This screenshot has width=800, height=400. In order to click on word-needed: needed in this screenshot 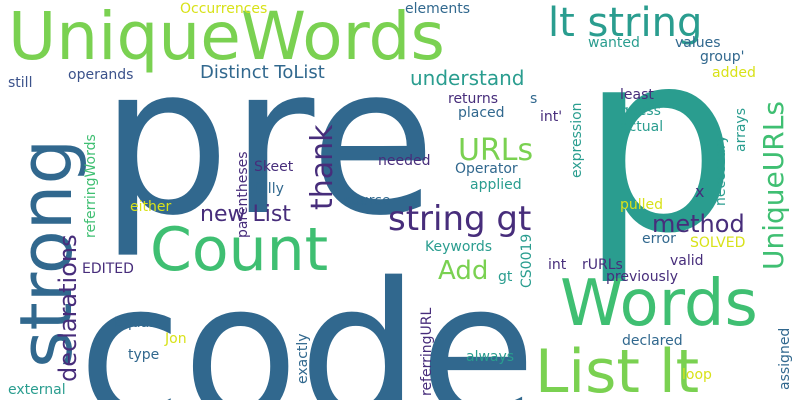, I will do `click(404, 161)`.